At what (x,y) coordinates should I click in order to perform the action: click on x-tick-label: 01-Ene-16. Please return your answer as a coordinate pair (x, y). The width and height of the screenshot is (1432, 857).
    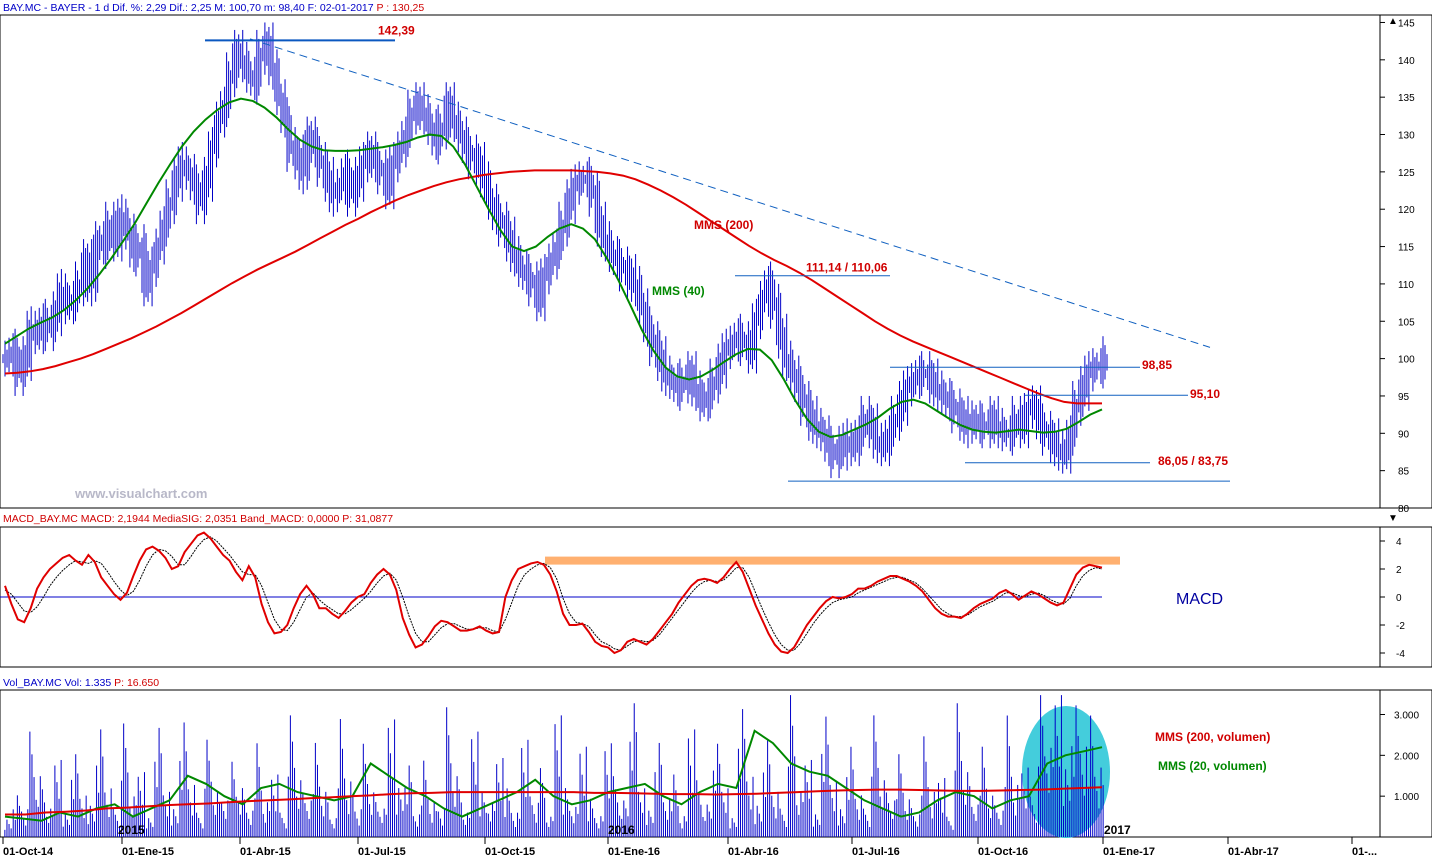
    Looking at the image, I should click on (634, 851).